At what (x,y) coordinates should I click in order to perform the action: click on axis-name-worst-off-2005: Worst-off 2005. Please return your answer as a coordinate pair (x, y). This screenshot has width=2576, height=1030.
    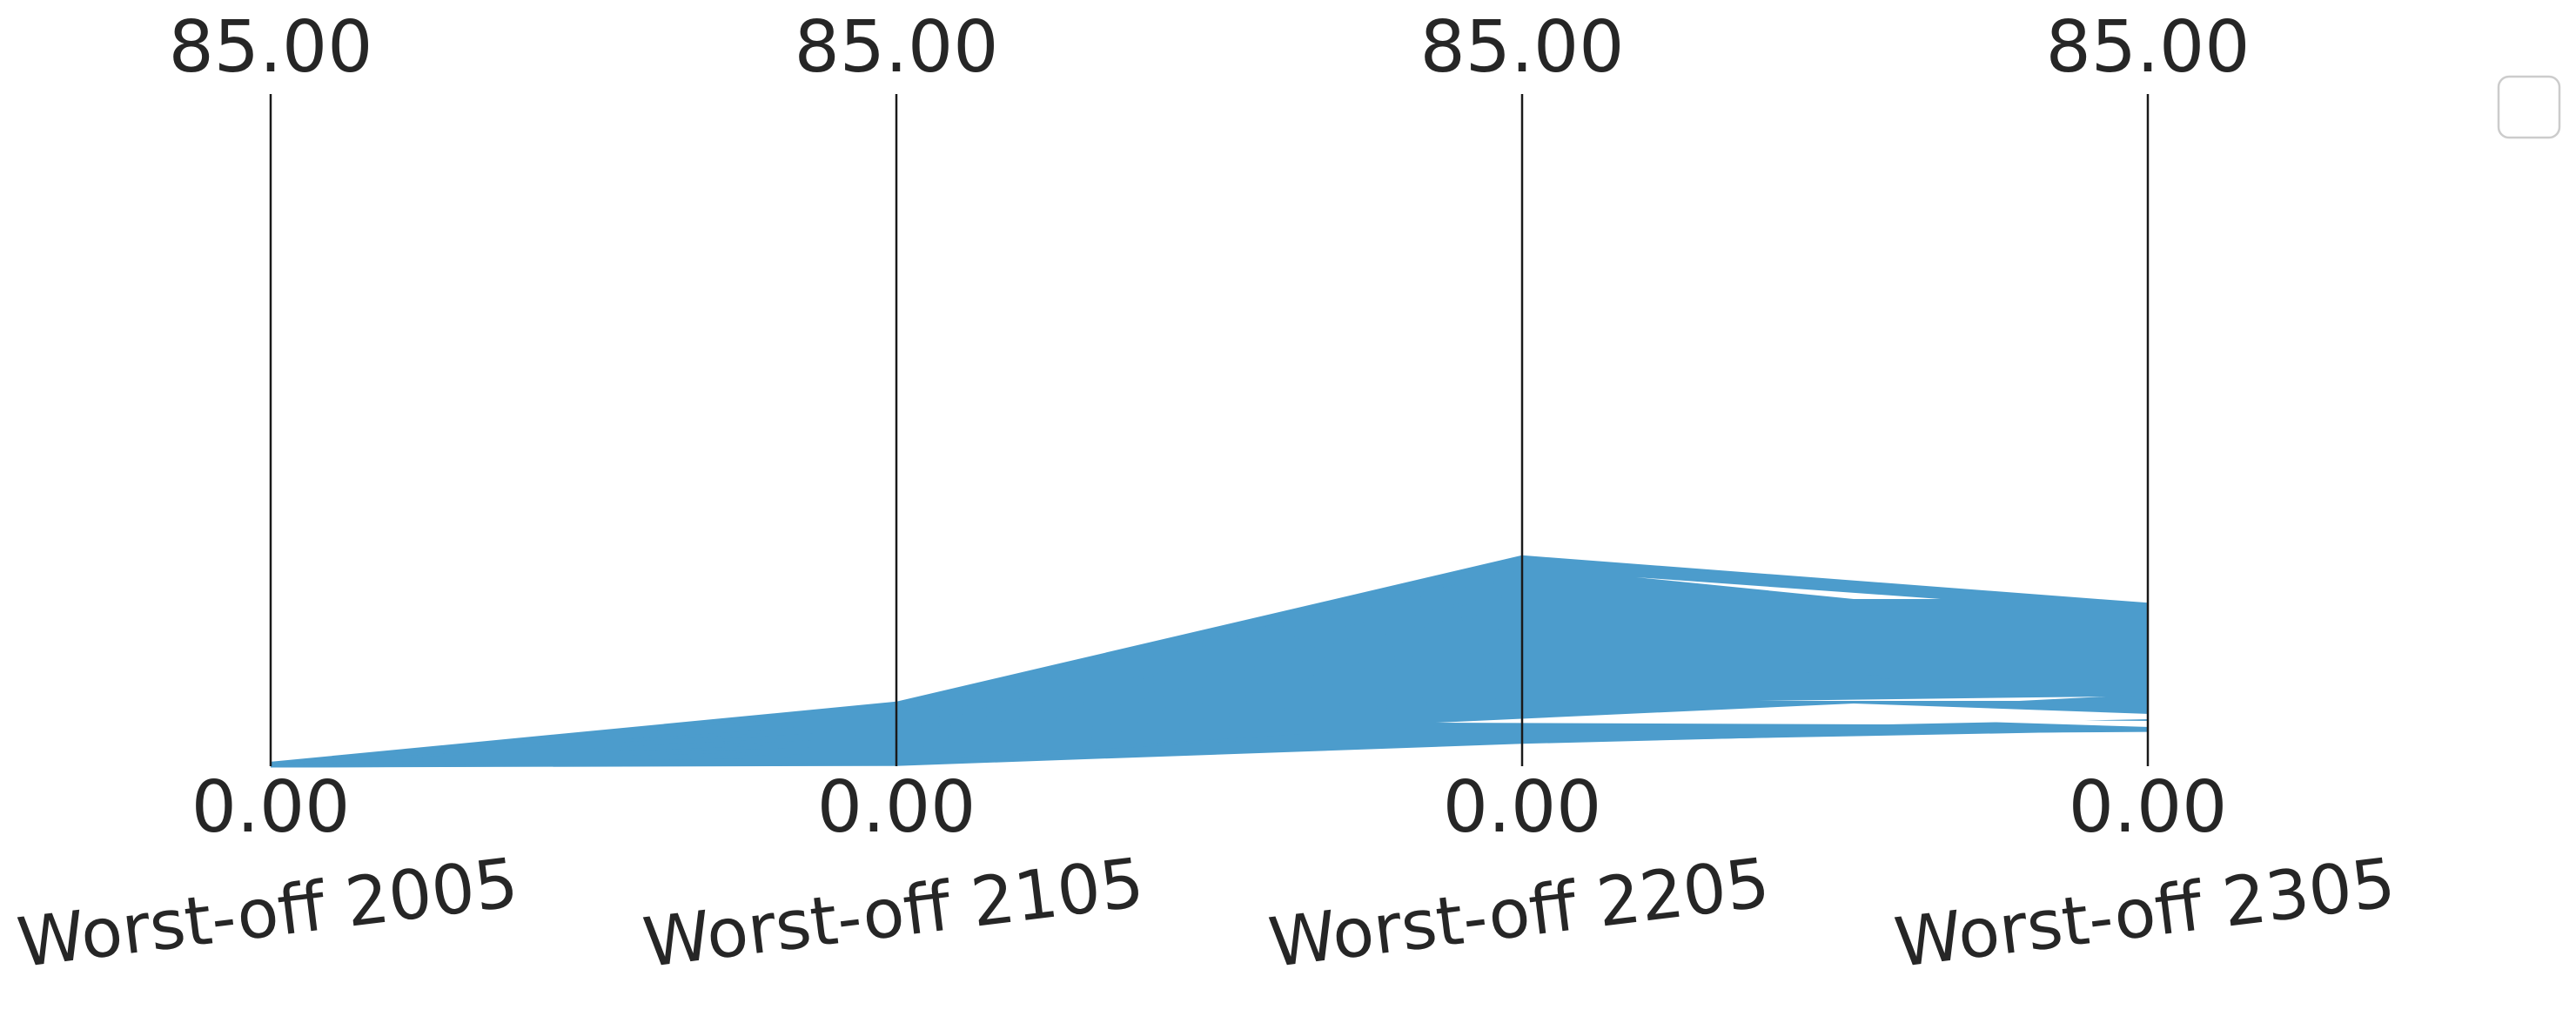
    Looking at the image, I should click on (268, 913).